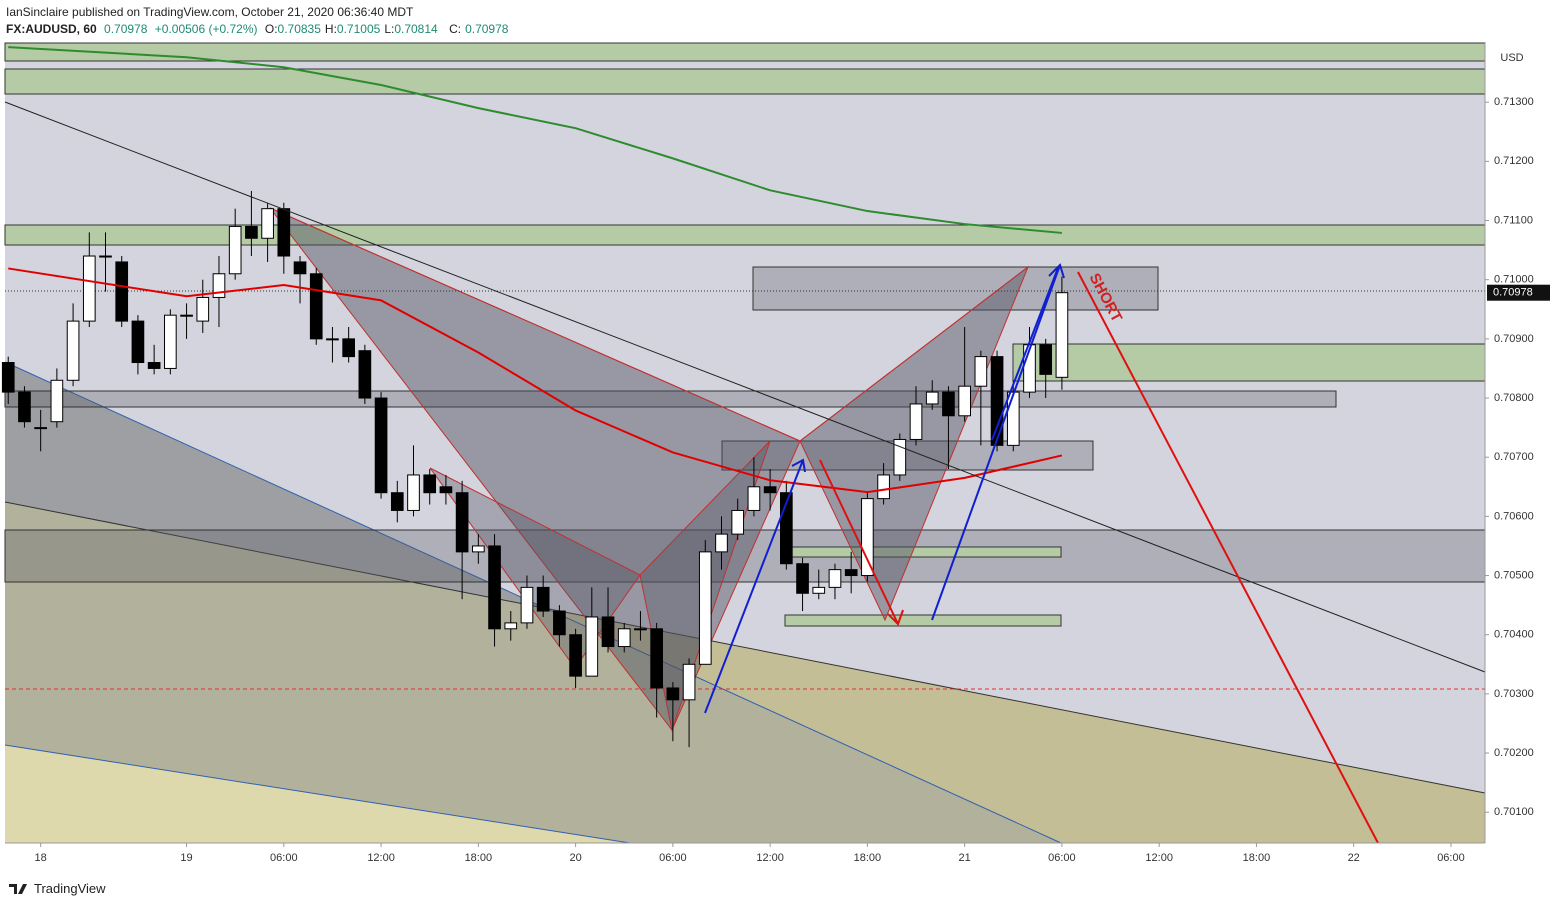  I want to click on projection-line, so click(1228, 557).